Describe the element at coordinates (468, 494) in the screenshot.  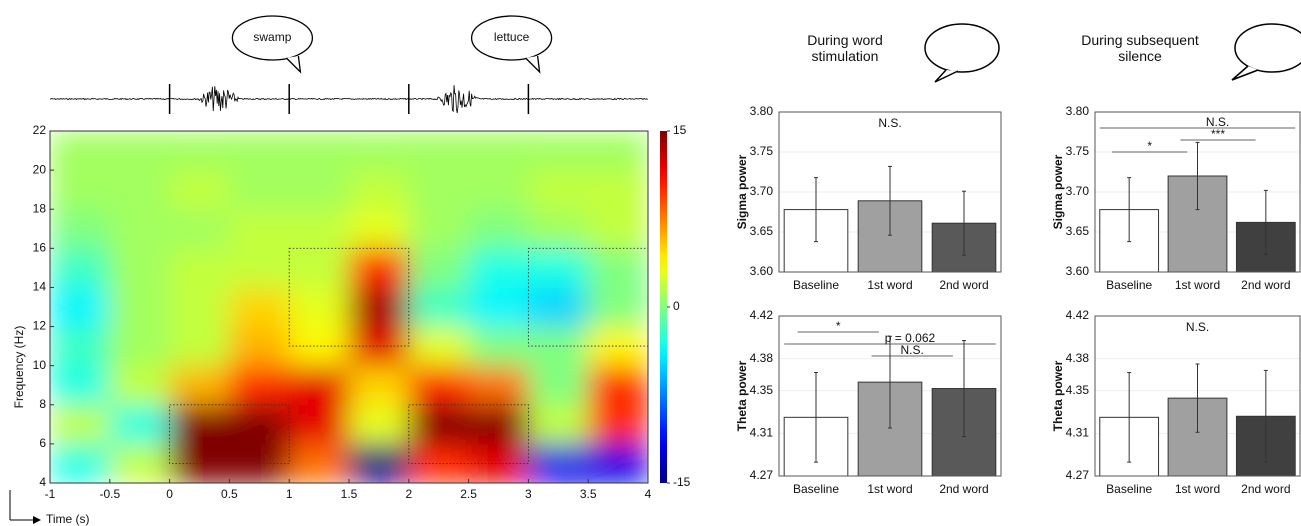
I see `x-tick-label: 2.5` at that location.